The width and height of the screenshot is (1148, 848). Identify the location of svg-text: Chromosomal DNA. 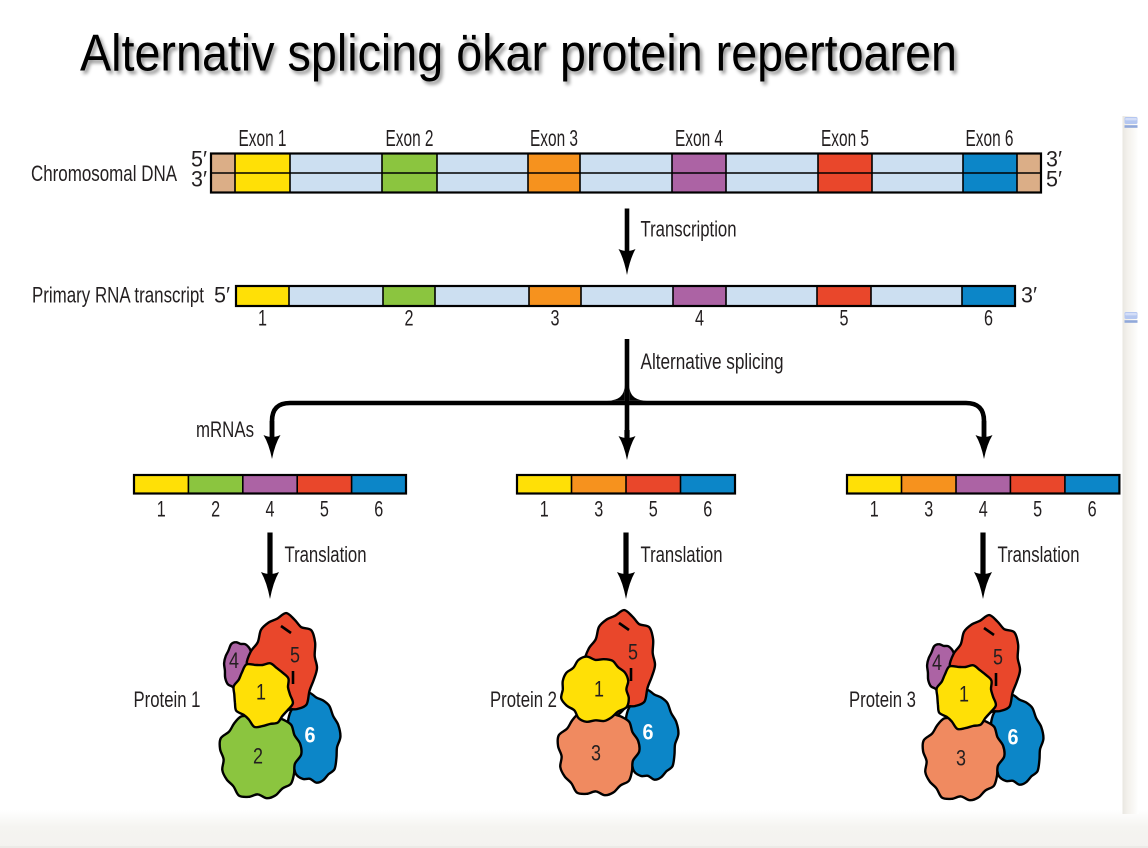
(104, 173).